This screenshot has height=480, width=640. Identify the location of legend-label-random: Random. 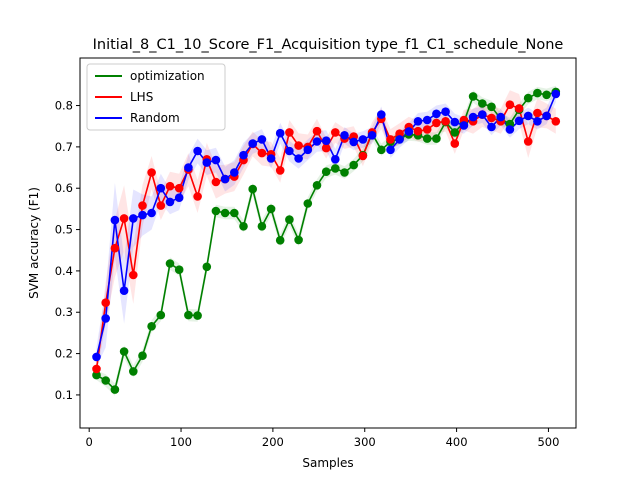
(155, 118).